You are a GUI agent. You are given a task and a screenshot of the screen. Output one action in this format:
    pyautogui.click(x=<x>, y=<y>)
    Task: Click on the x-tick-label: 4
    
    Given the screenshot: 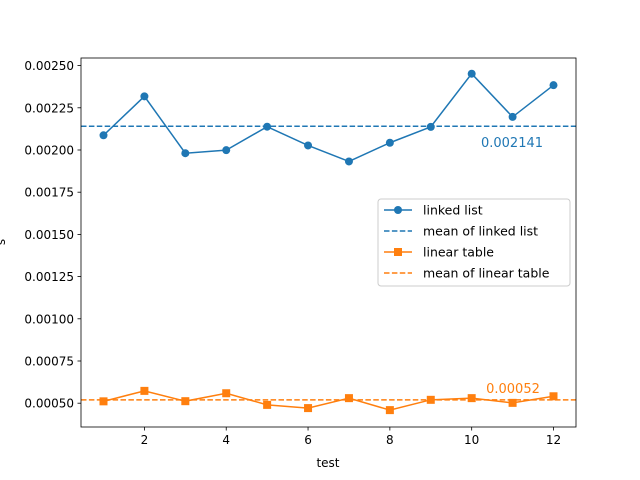 What is the action you would take?
    pyautogui.click(x=226, y=440)
    